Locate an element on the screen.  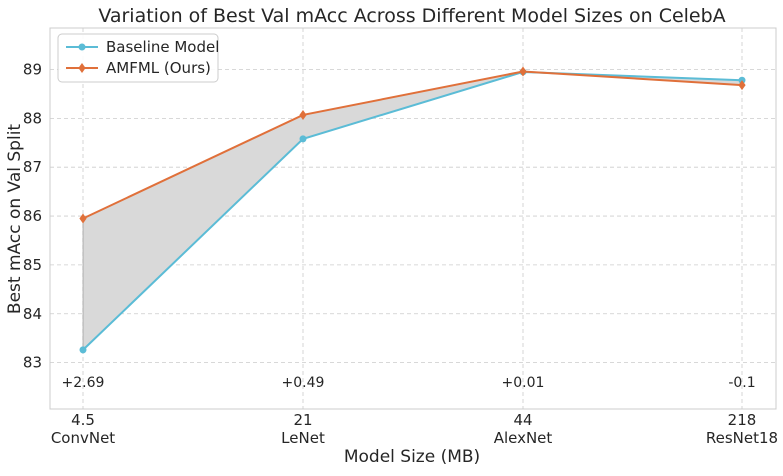
y-tick-label: 84 is located at coordinates (32, 314).